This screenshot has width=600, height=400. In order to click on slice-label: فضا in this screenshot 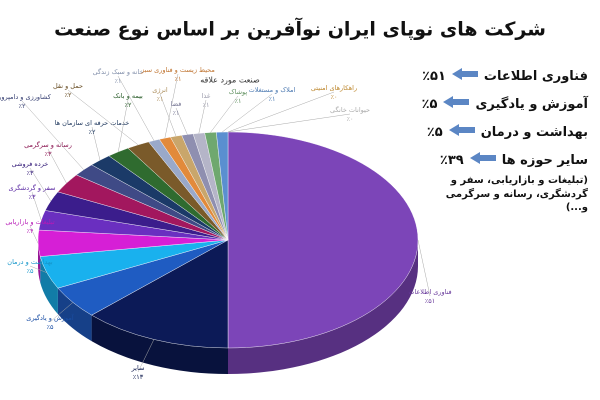, I will do `click(176, 104)`.